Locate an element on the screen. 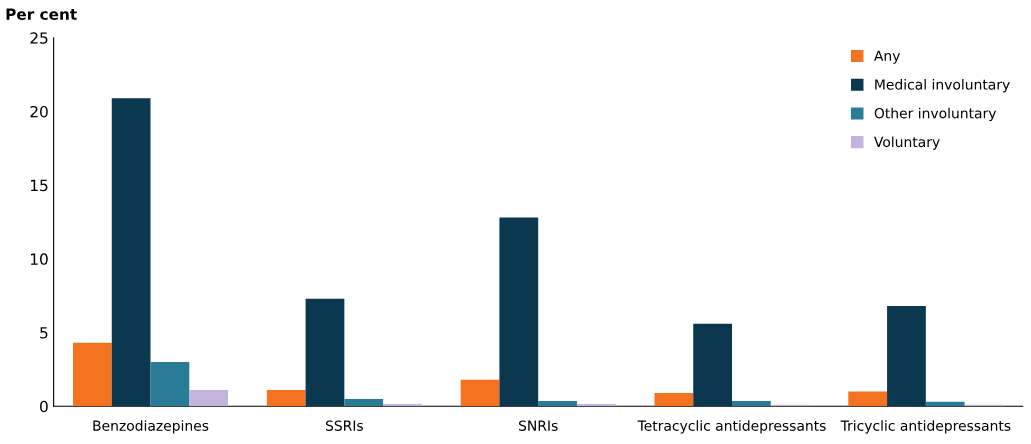 This screenshot has height=444, width=1031. y-tick-label: 20 is located at coordinates (39, 111).